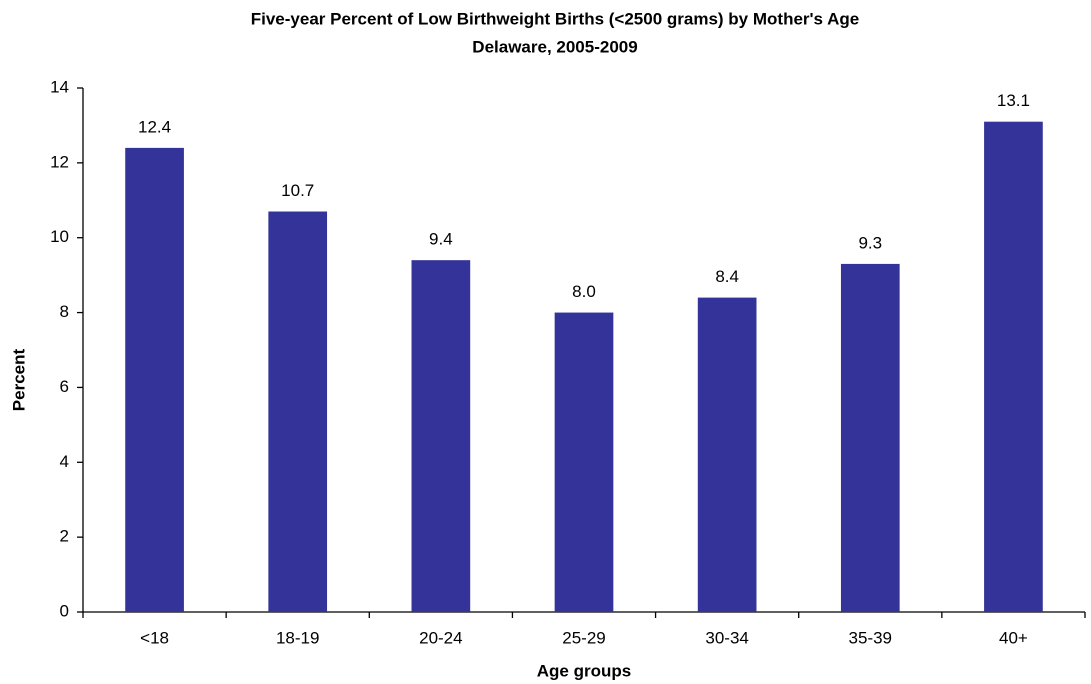 The width and height of the screenshot is (1091, 684). I want to click on x-tick-label: 30-34, so click(726, 637).